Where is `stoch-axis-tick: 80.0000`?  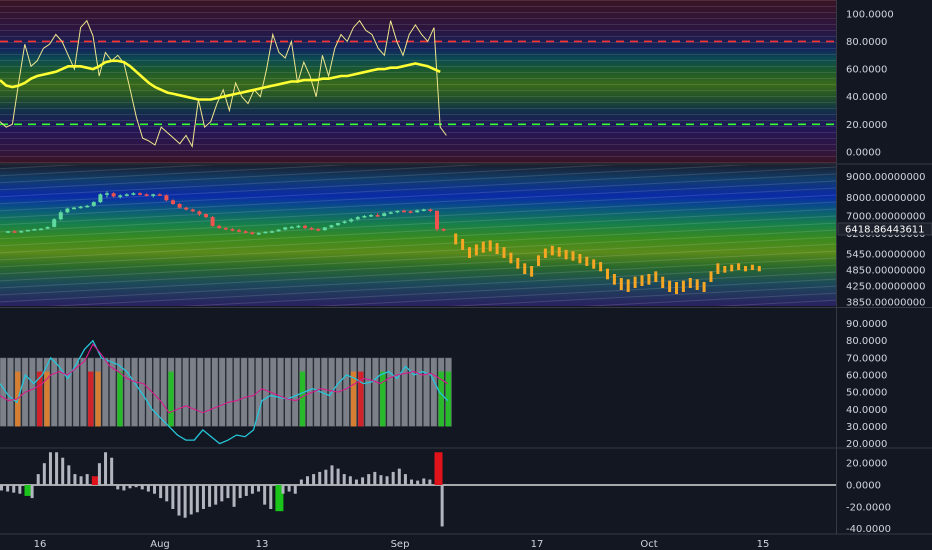
stoch-axis-tick: 80.0000 is located at coordinates (866, 341).